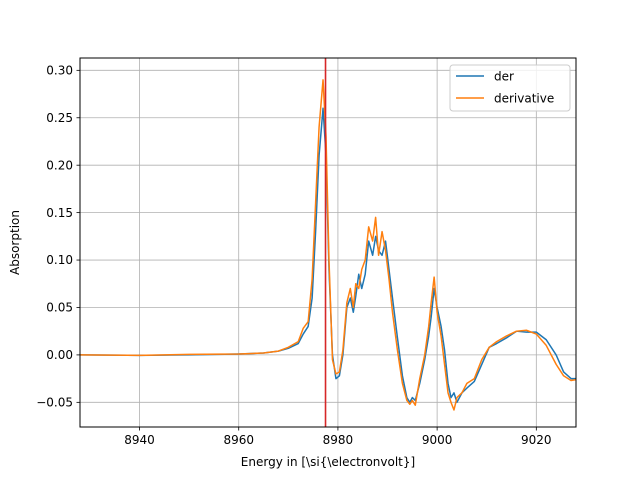  Describe the element at coordinates (59, 213) in the screenshot. I see `y-tick-label: 0.15` at that location.